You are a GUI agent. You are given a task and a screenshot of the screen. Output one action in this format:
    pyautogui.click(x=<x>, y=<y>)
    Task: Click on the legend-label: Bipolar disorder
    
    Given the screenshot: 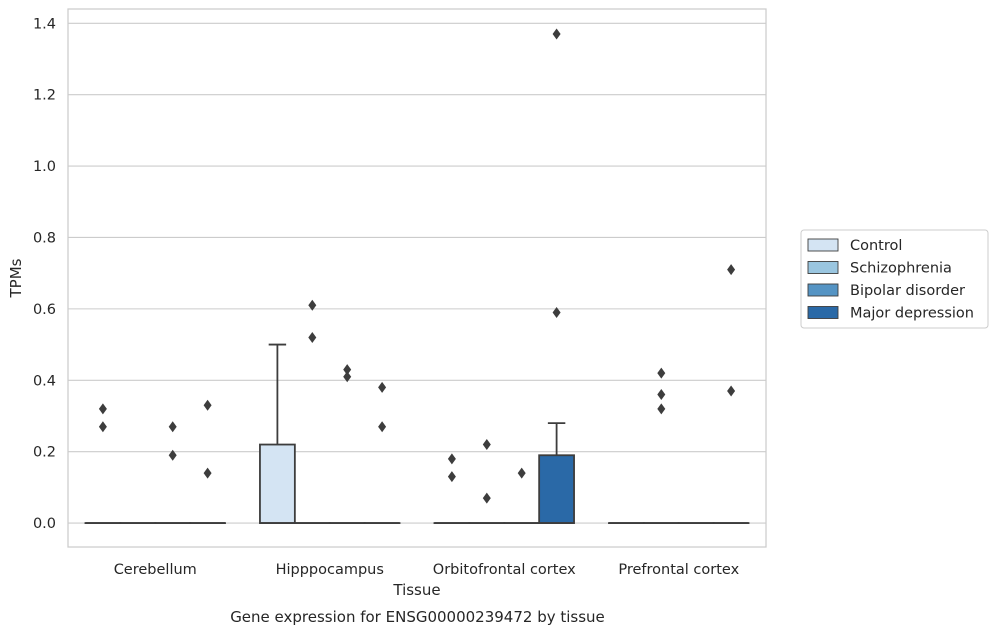 What is the action you would take?
    pyautogui.click(x=907, y=291)
    